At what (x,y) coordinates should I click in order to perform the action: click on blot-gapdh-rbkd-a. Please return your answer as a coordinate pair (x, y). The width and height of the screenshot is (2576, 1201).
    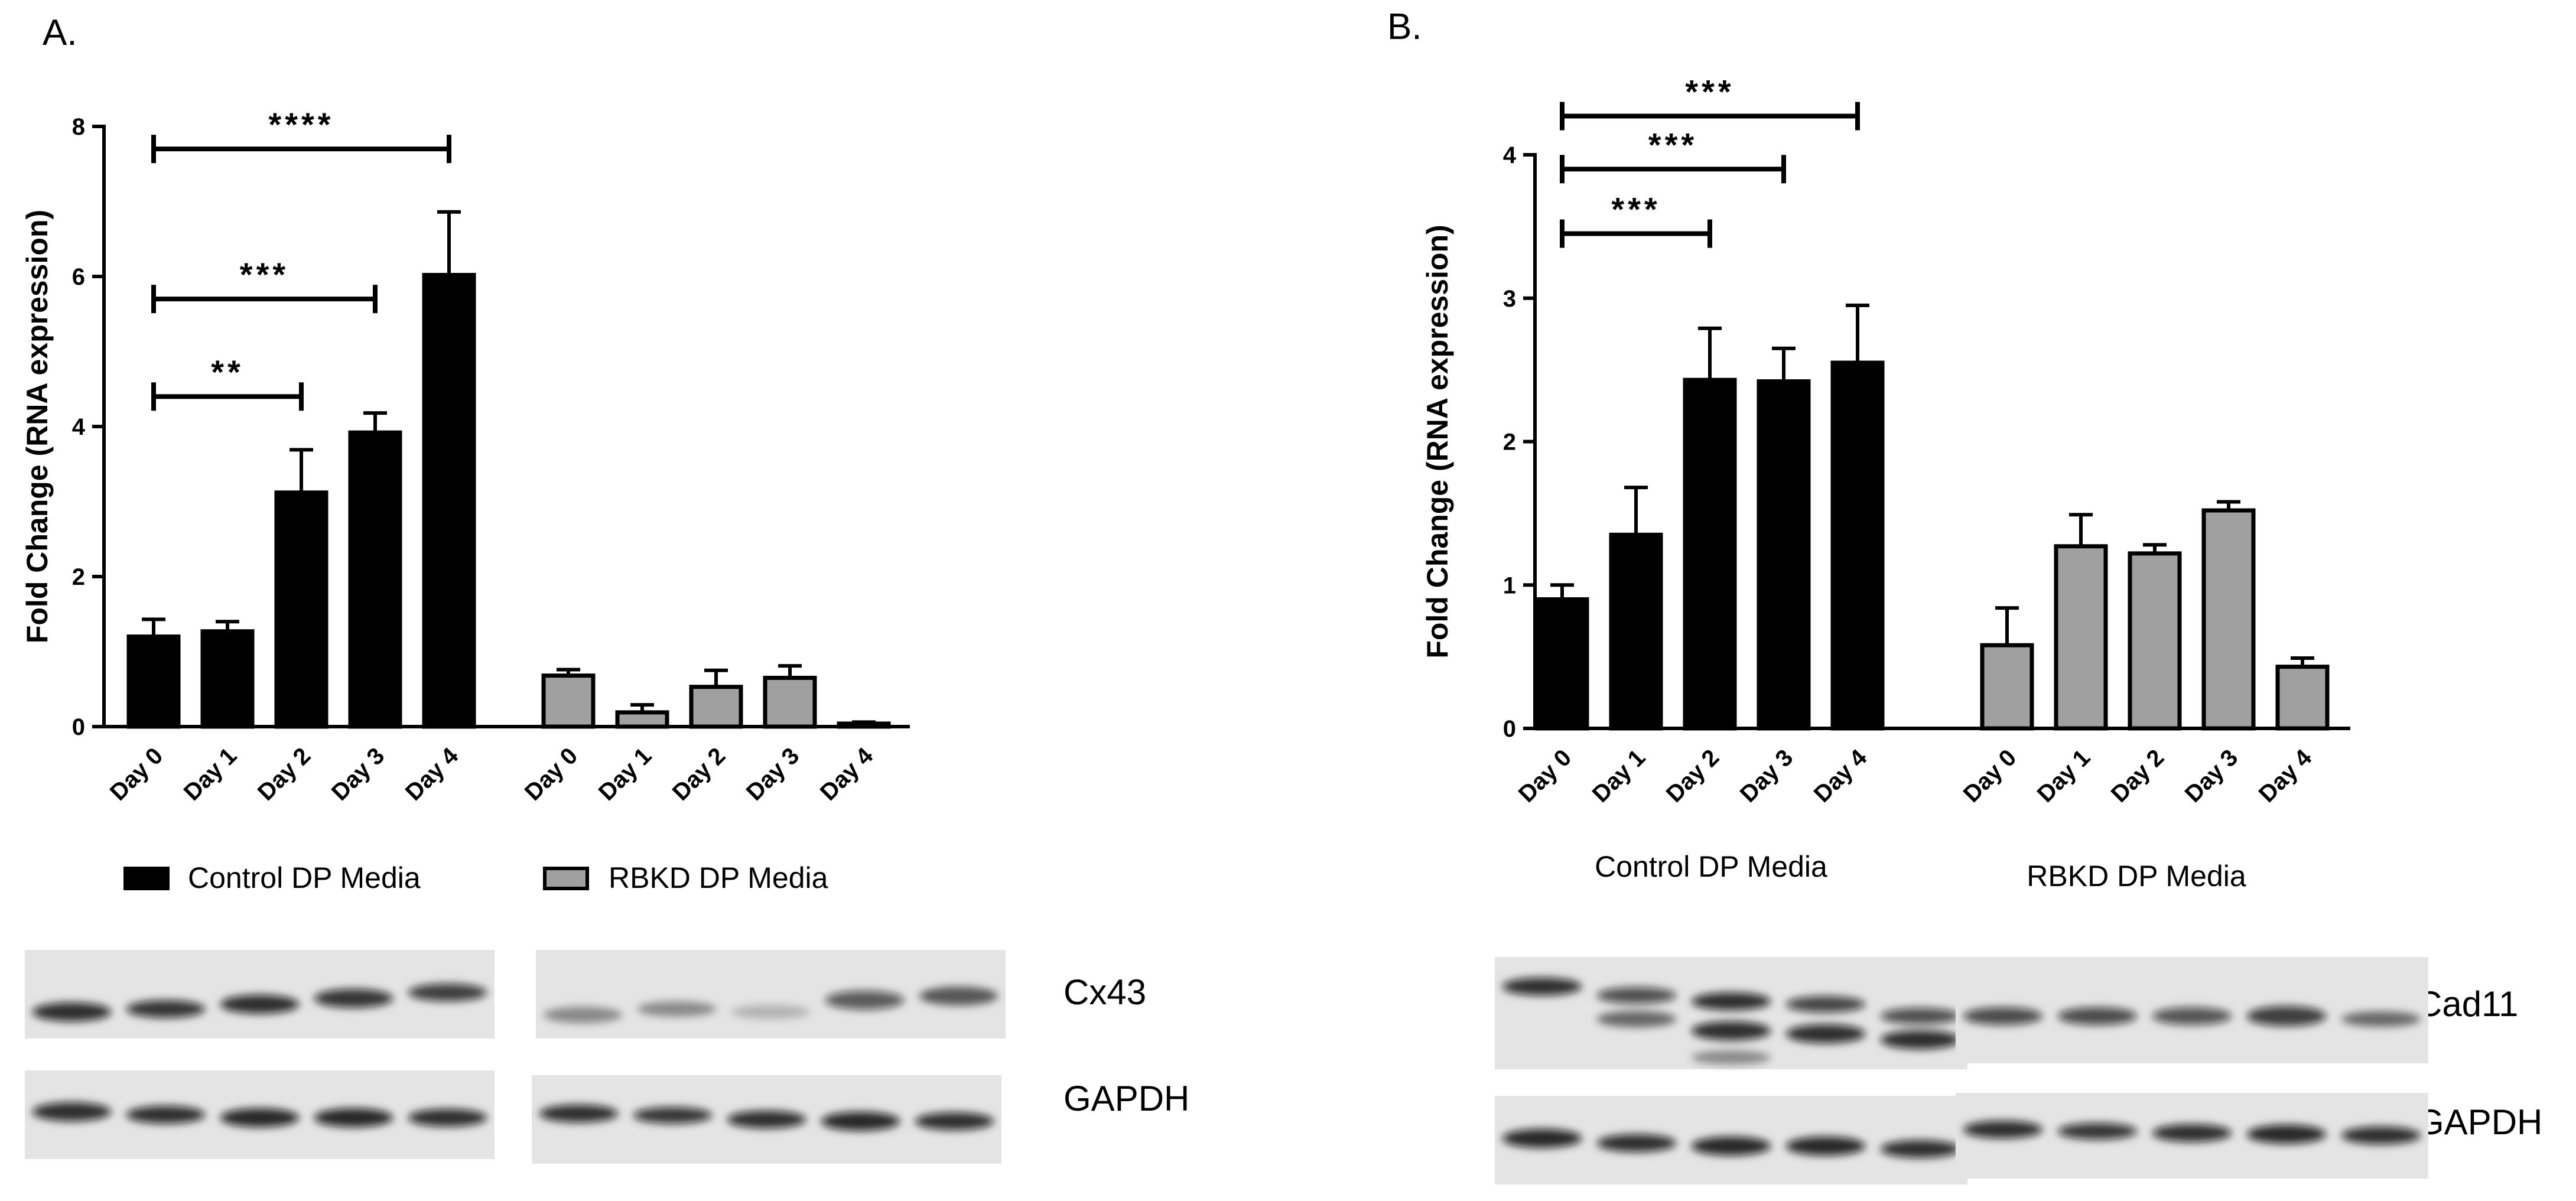
    Looking at the image, I should click on (767, 1119).